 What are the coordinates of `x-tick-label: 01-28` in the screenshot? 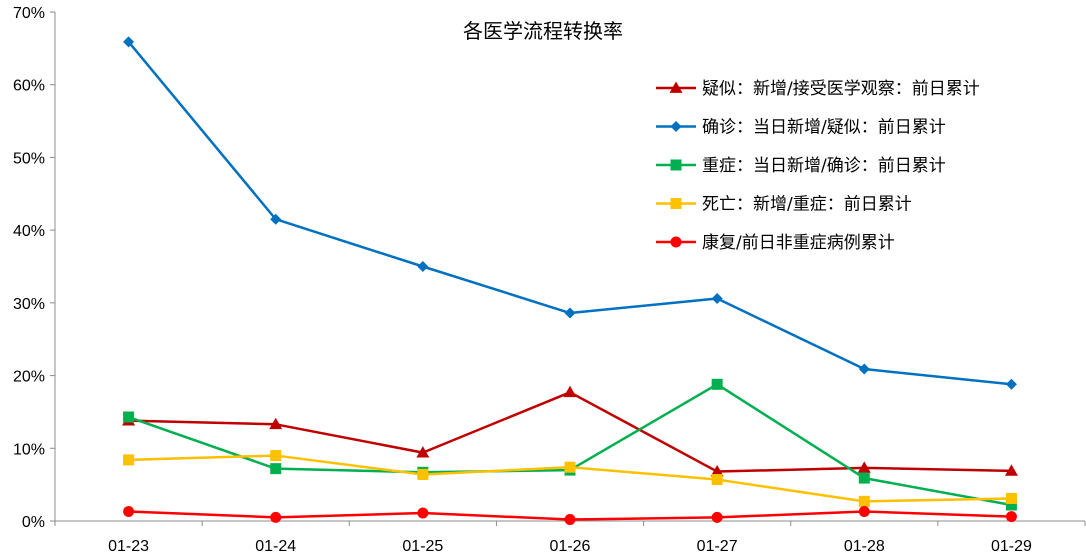 It's located at (864, 546).